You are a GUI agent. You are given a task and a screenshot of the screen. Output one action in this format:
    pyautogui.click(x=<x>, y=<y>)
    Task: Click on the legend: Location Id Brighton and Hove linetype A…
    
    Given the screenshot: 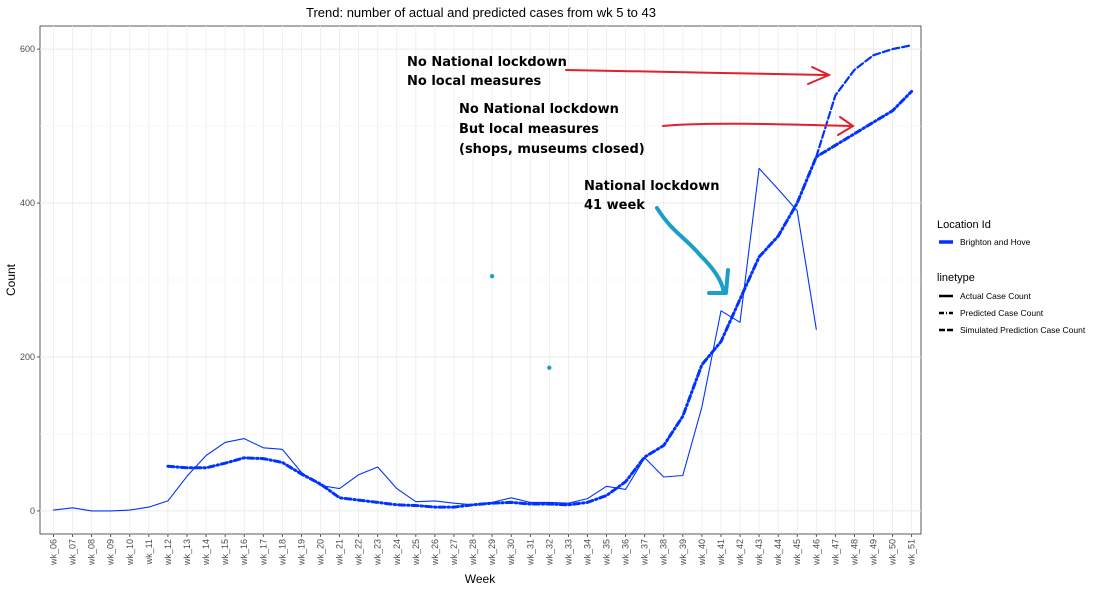 What is the action you would take?
    pyautogui.click(x=1011, y=277)
    